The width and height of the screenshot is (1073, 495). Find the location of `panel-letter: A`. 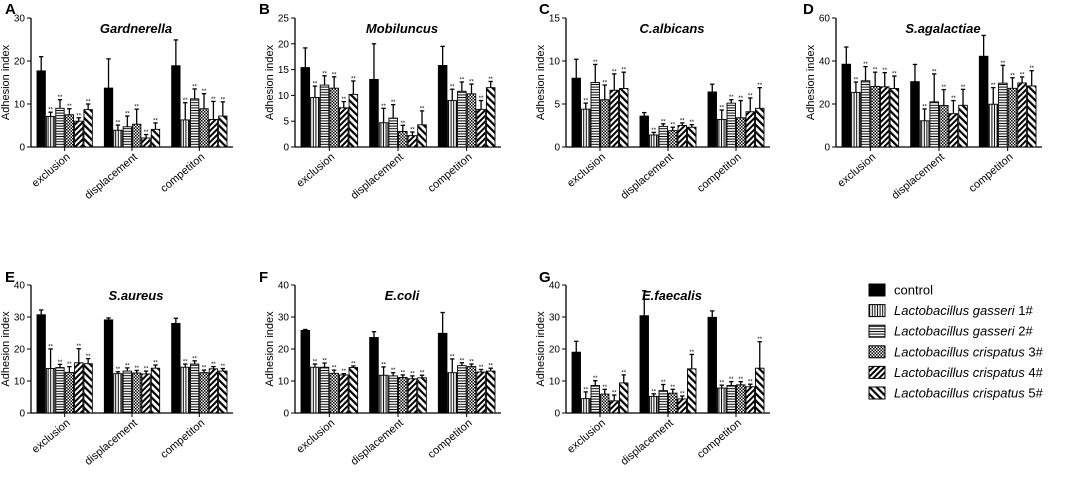

panel-letter: A is located at coordinates (10, 9).